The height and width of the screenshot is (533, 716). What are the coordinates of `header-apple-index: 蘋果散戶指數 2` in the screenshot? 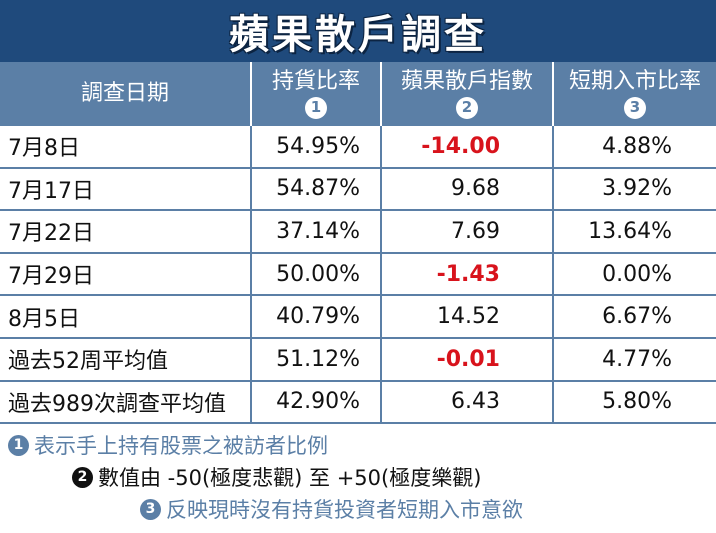 It's located at (468, 94).